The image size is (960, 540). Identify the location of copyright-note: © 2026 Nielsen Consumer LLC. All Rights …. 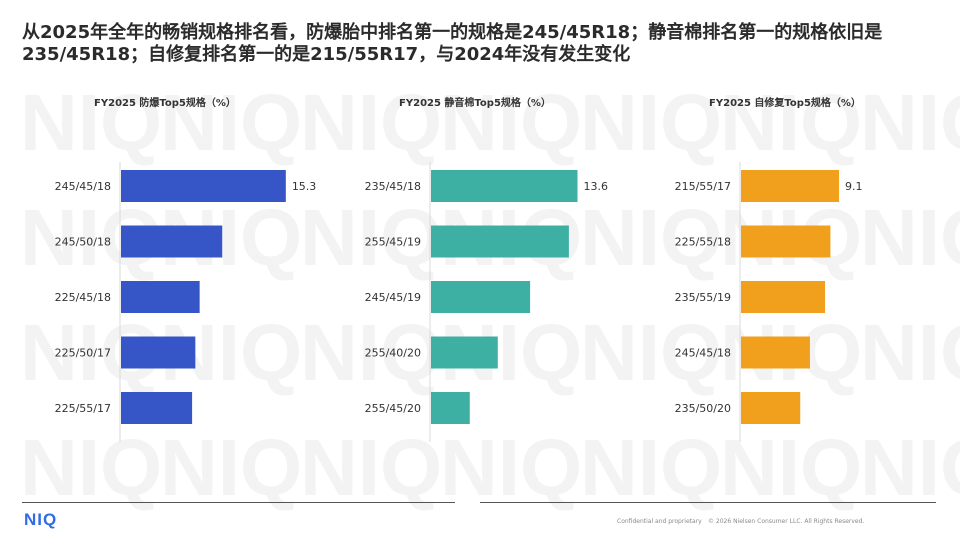
(786, 521).